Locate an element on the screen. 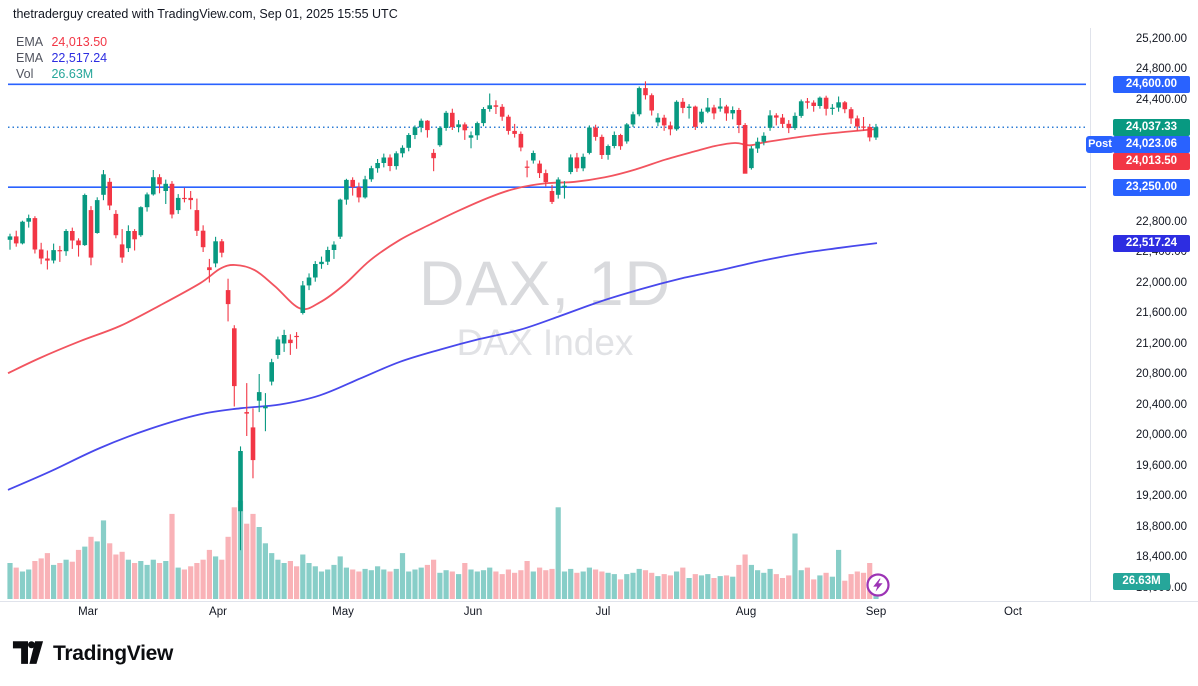 The width and height of the screenshot is (1198, 686). price-axis-label: 24,800.00 is located at coordinates (1161, 69).